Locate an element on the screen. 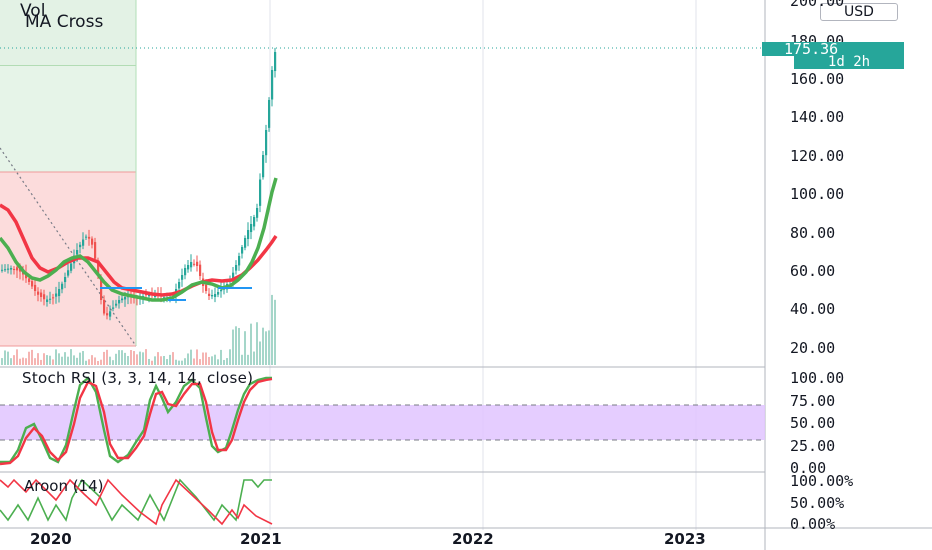 The width and height of the screenshot is (932, 550). aroon-down-line is located at coordinates (136, 502).